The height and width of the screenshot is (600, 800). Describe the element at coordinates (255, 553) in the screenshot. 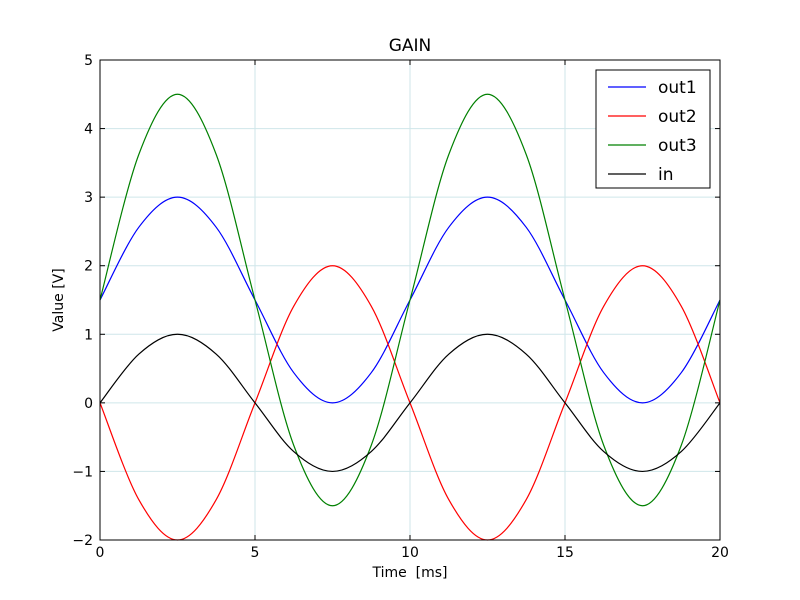

I see `x-tick-label: 5` at that location.